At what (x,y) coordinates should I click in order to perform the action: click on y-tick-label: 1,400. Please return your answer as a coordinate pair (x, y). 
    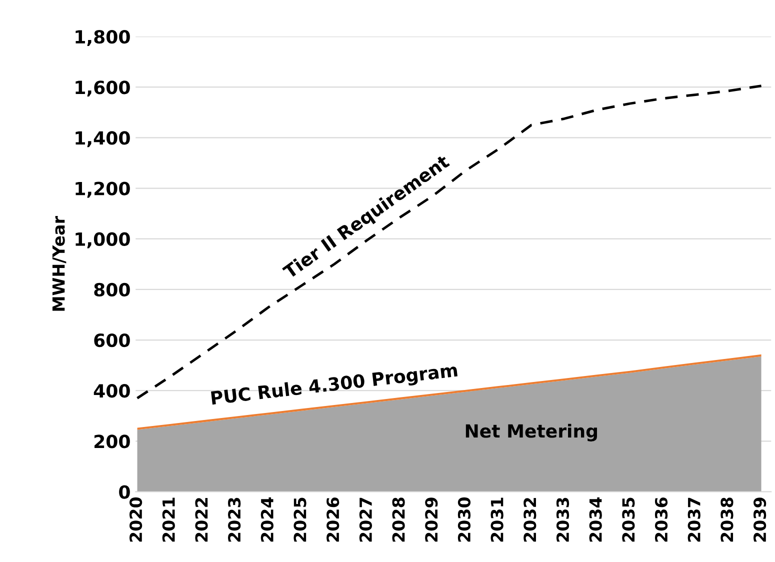
    Looking at the image, I should click on (103, 139).